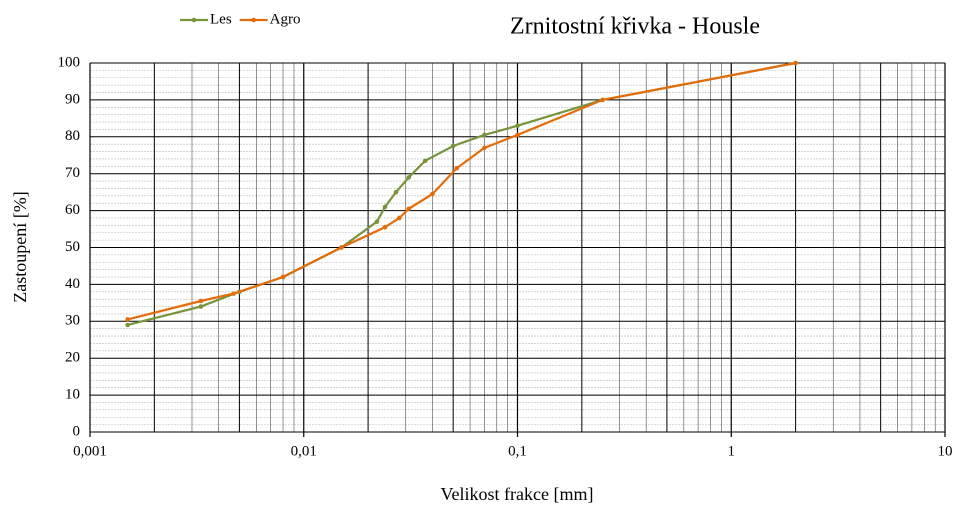  What do you see at coordinates (945, 451) in the screenshot?
I see `x-tick-label: 10` at bounding box center [945, 451].